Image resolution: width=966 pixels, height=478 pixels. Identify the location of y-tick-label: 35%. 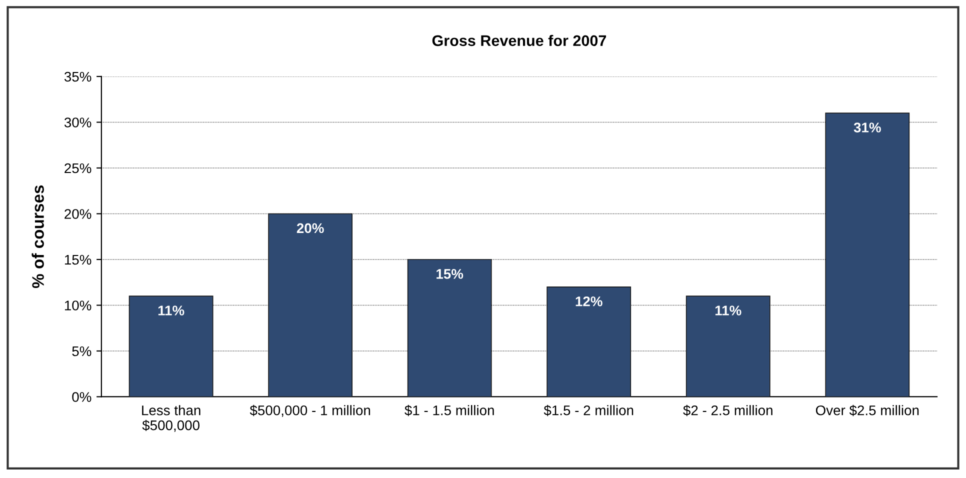
(78, 77).